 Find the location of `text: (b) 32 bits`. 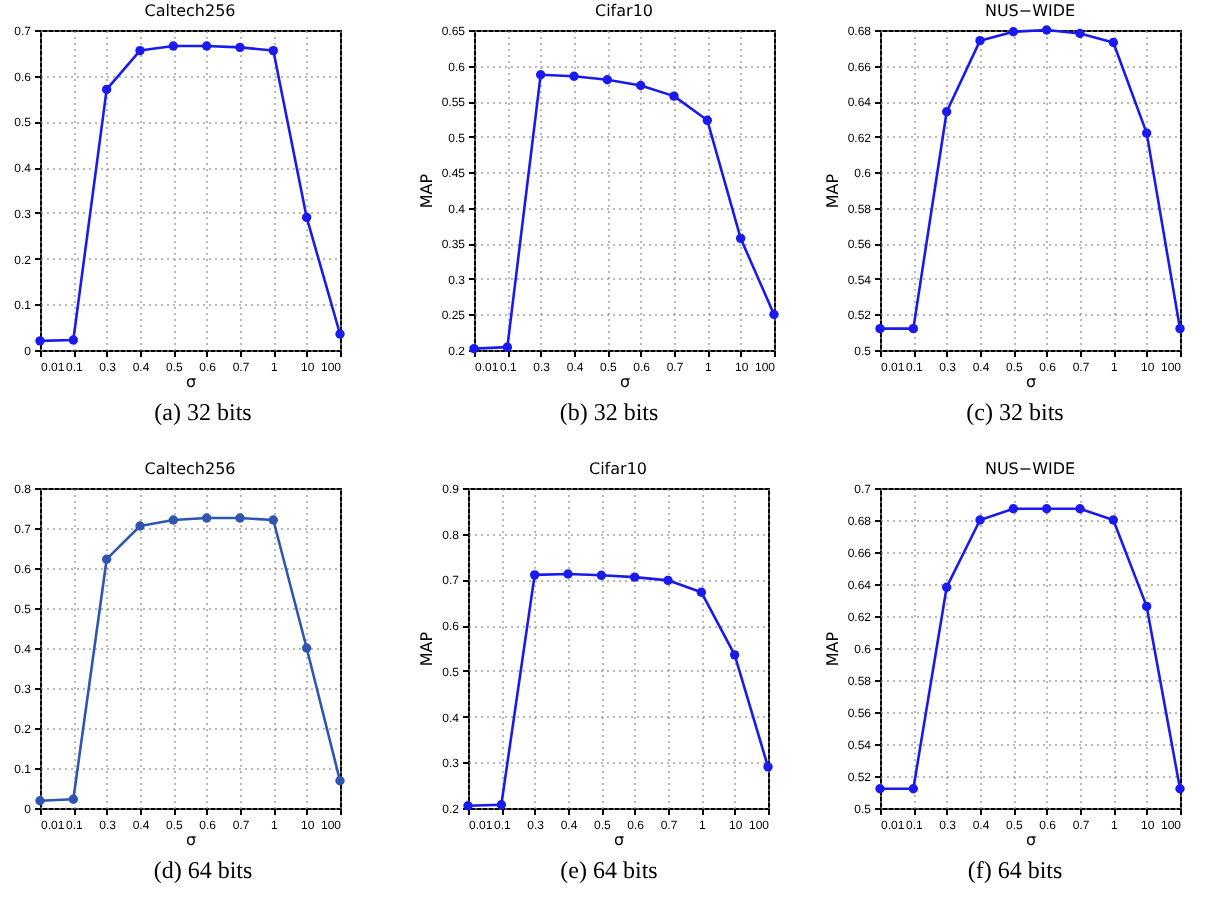

text: (b) 32 bits is located at coordinates (609, 413).